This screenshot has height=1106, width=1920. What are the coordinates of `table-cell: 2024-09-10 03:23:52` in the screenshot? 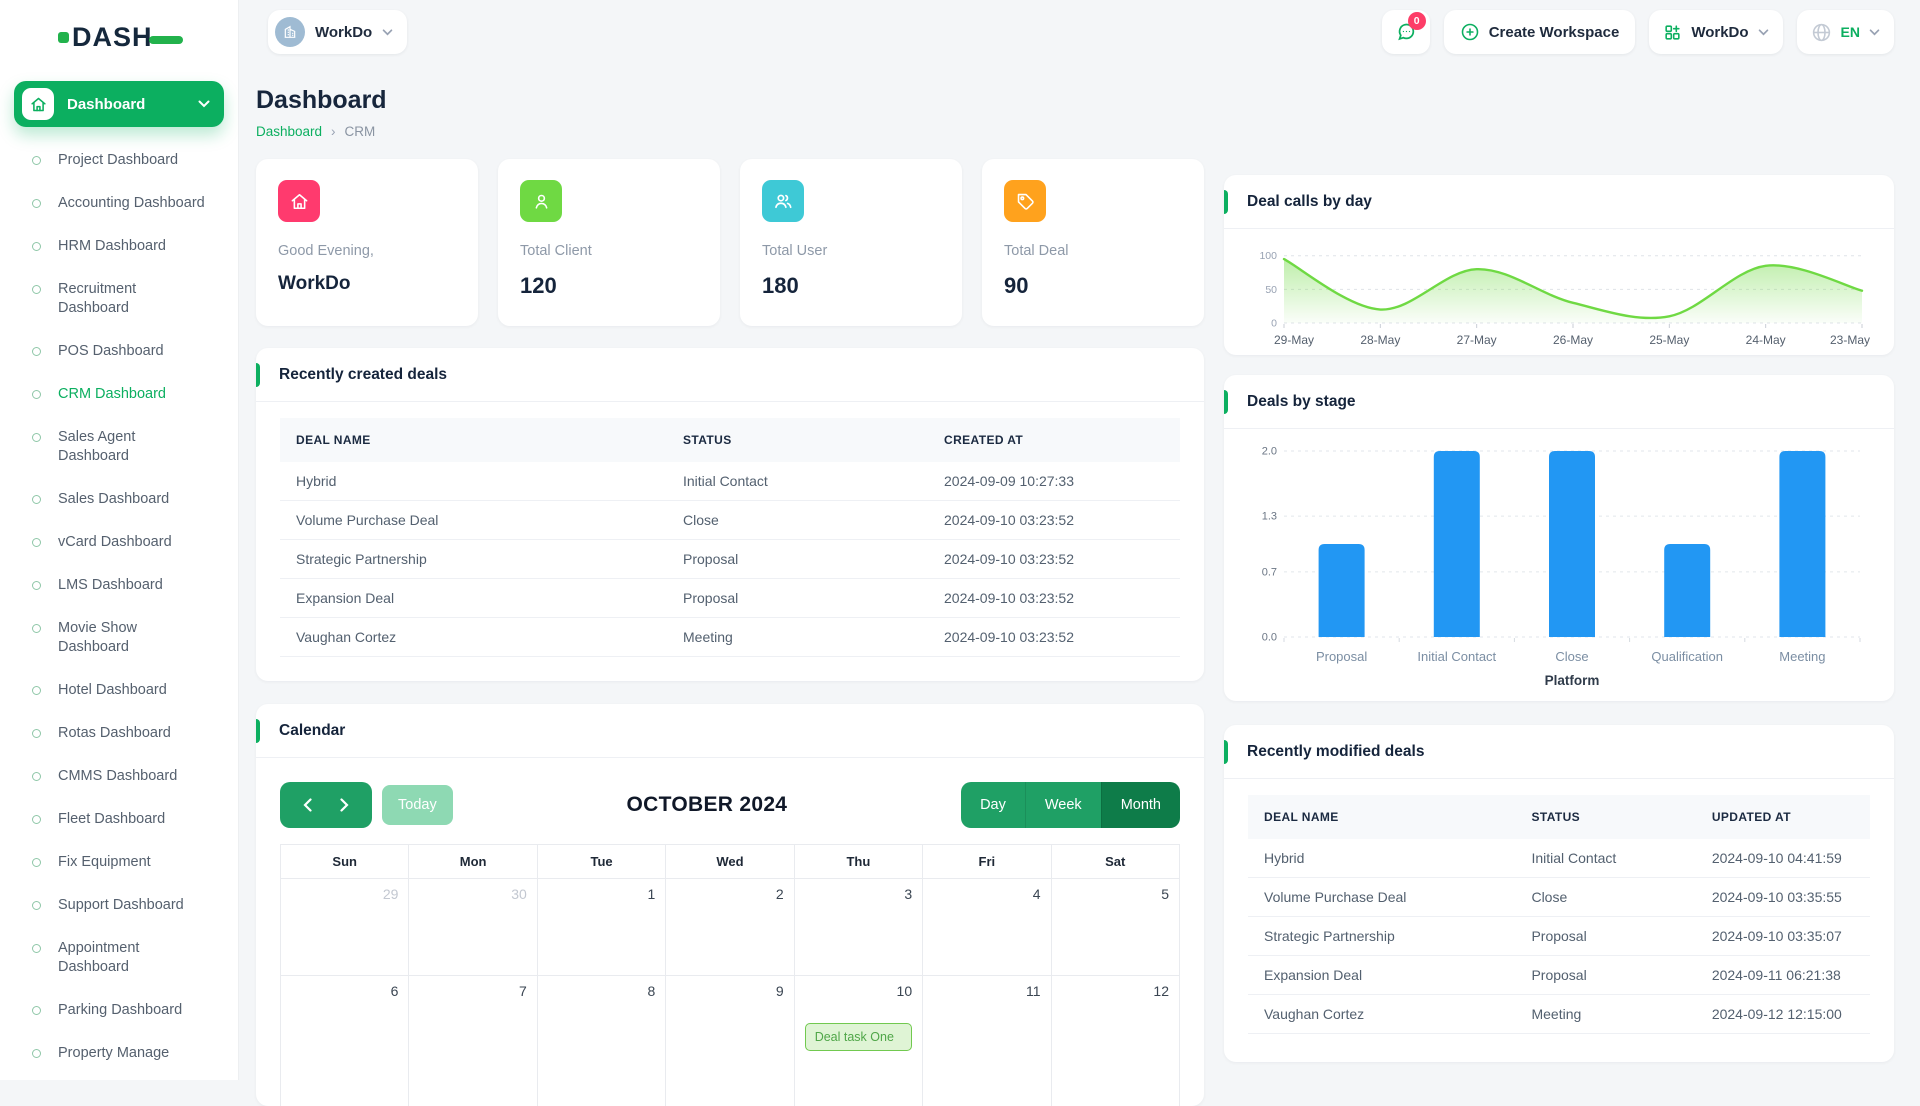 It's located at (1054, 637).